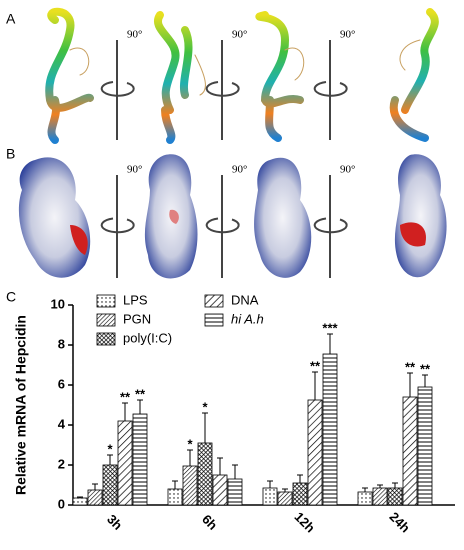 The image size is (464, 550). What do you see at coordinates (61, 383) in the screenshot?
I see `y-tick-label: 6` at bounding box center [61, 383].